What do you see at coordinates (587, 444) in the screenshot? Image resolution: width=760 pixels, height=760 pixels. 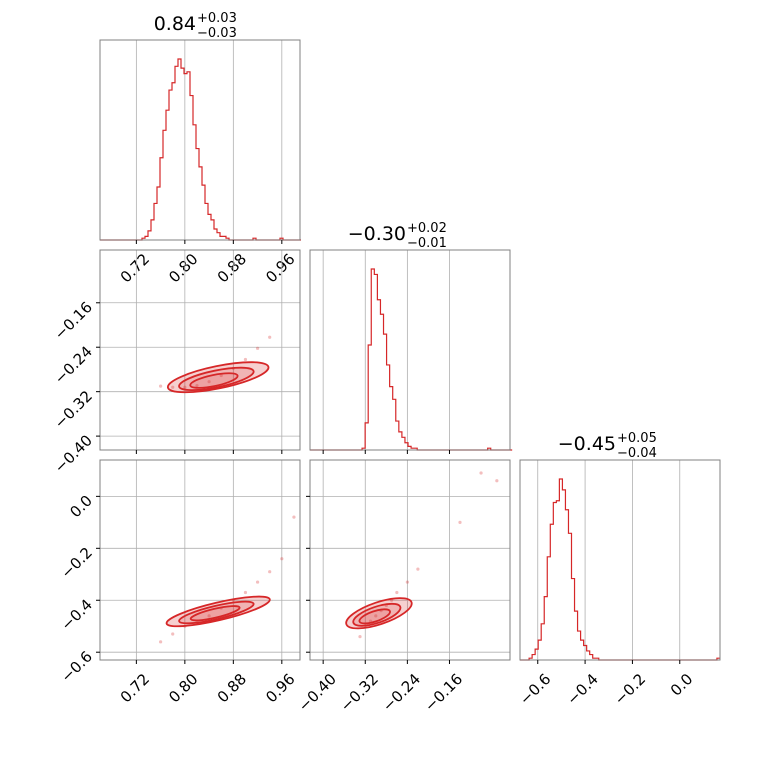 I see `title-value: −0.45` at bounding box center [587, 444].